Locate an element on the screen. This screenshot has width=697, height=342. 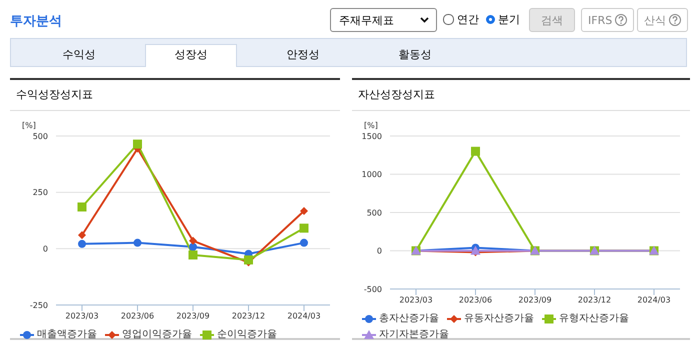
y-tick-label: 250 is located at coordinates (40, 193).